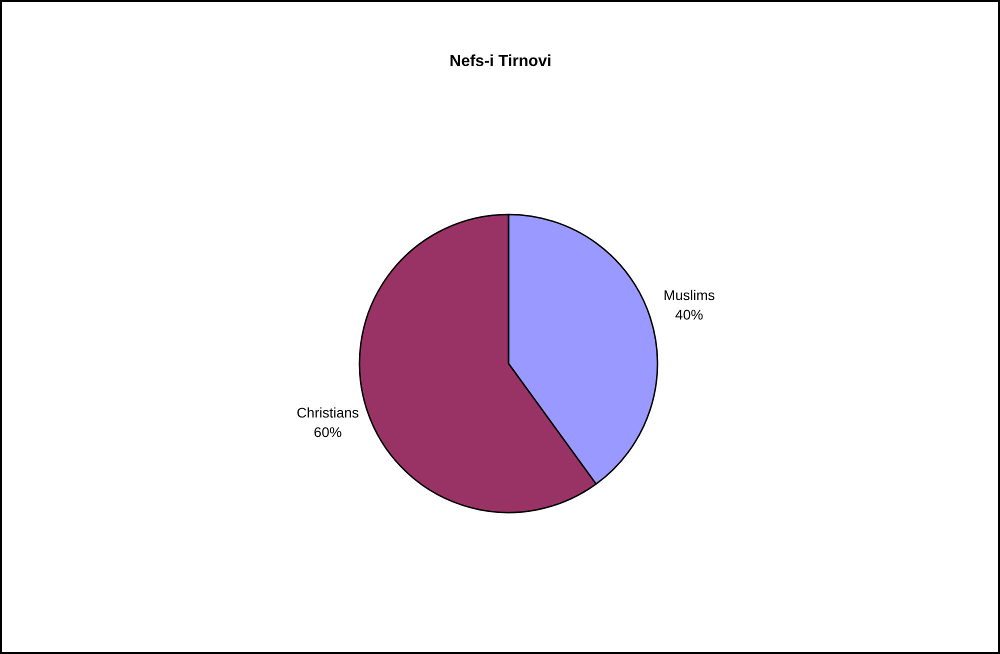  I want to click on slice-label: Christians, so click(327, 412).